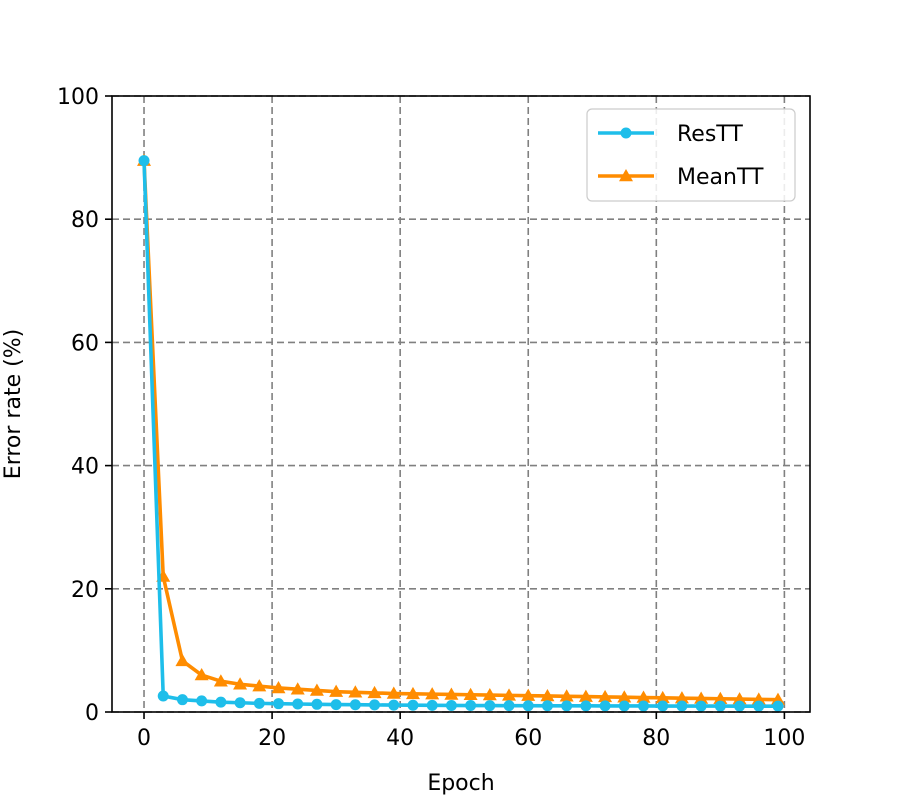  Describe the element at coordinates (85, 467) in the screenshot. I see `y-tick-label: 40` at that location.